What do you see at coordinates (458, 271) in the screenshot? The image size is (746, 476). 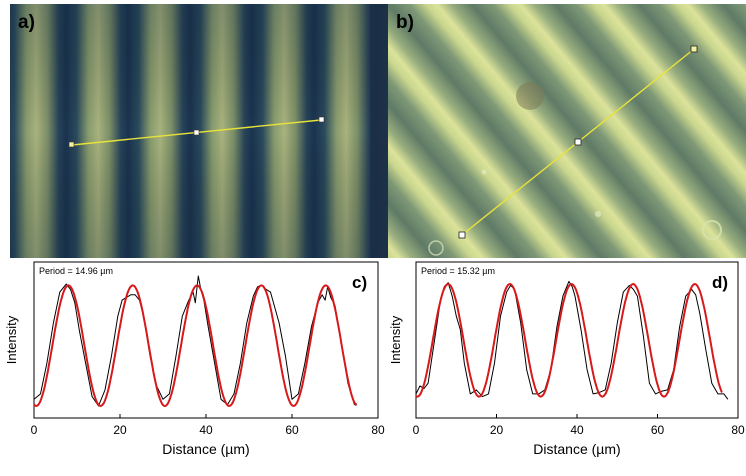 I see `period-annotation: Period = 15.32 µm` at bounding box center [458, 271].